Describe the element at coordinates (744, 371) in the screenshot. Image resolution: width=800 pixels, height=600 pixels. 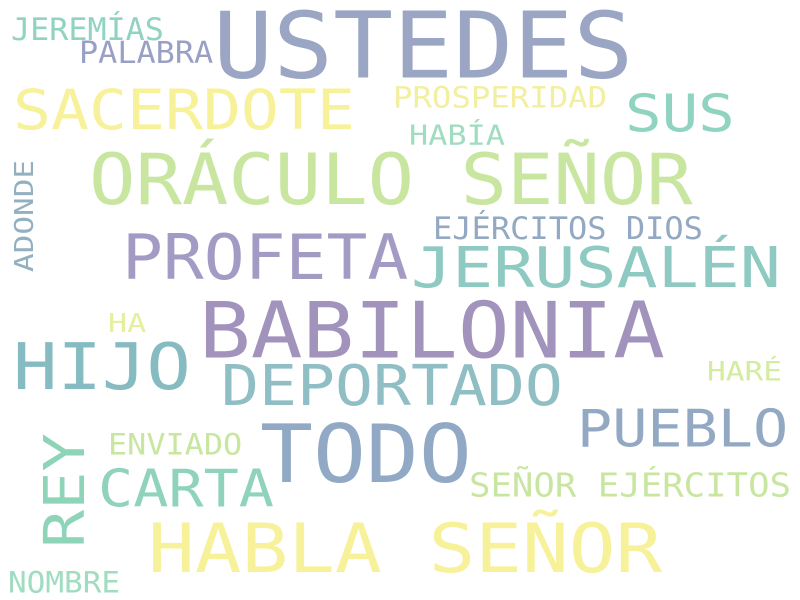
I see `word-hare: HARÉ` at that location.